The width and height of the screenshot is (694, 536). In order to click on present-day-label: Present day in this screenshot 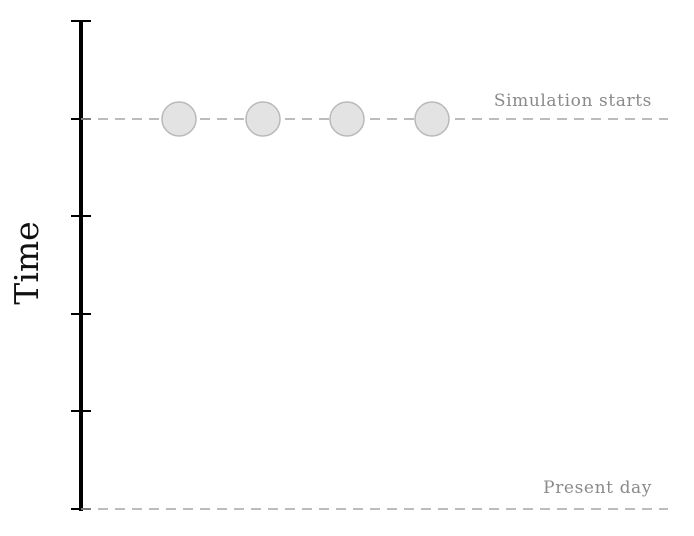, I will do `click(597, 488)`.